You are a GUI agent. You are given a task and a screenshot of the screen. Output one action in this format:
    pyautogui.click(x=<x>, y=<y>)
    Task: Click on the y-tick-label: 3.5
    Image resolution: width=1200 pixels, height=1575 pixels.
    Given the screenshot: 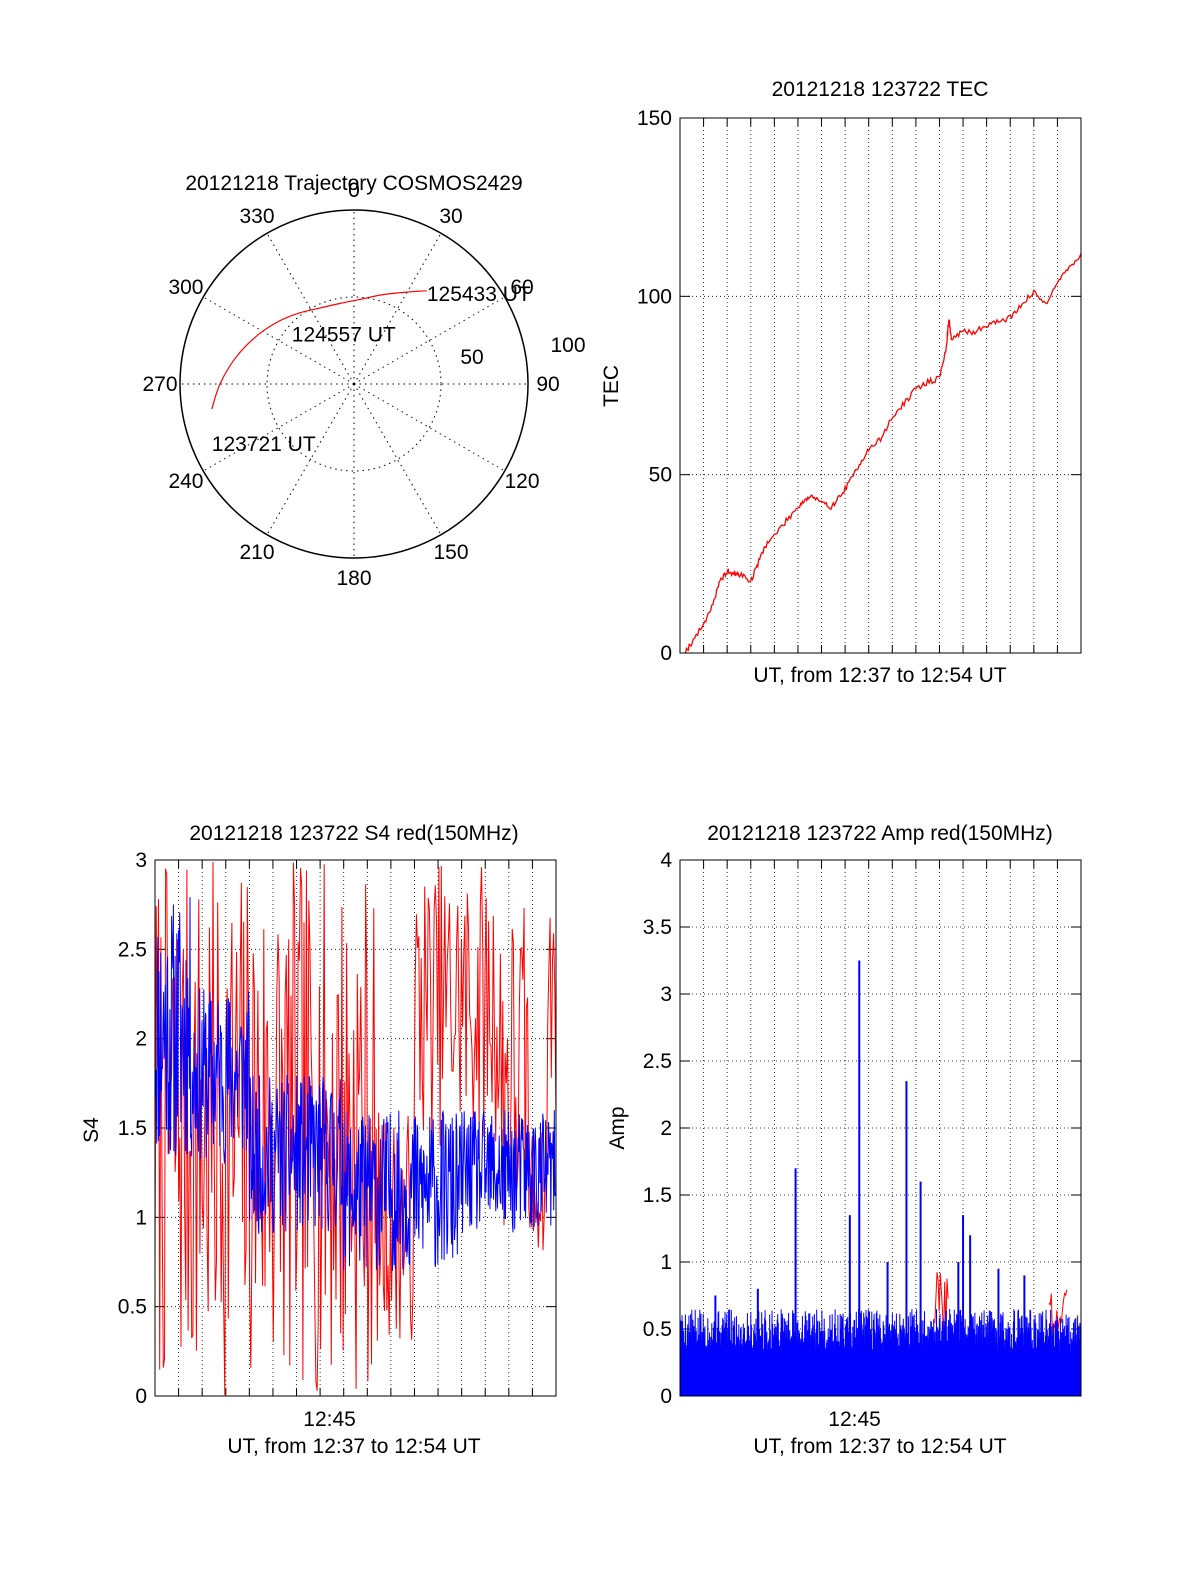 What is the action you would take?
    pyautogui.click(x=657, y=927)
    